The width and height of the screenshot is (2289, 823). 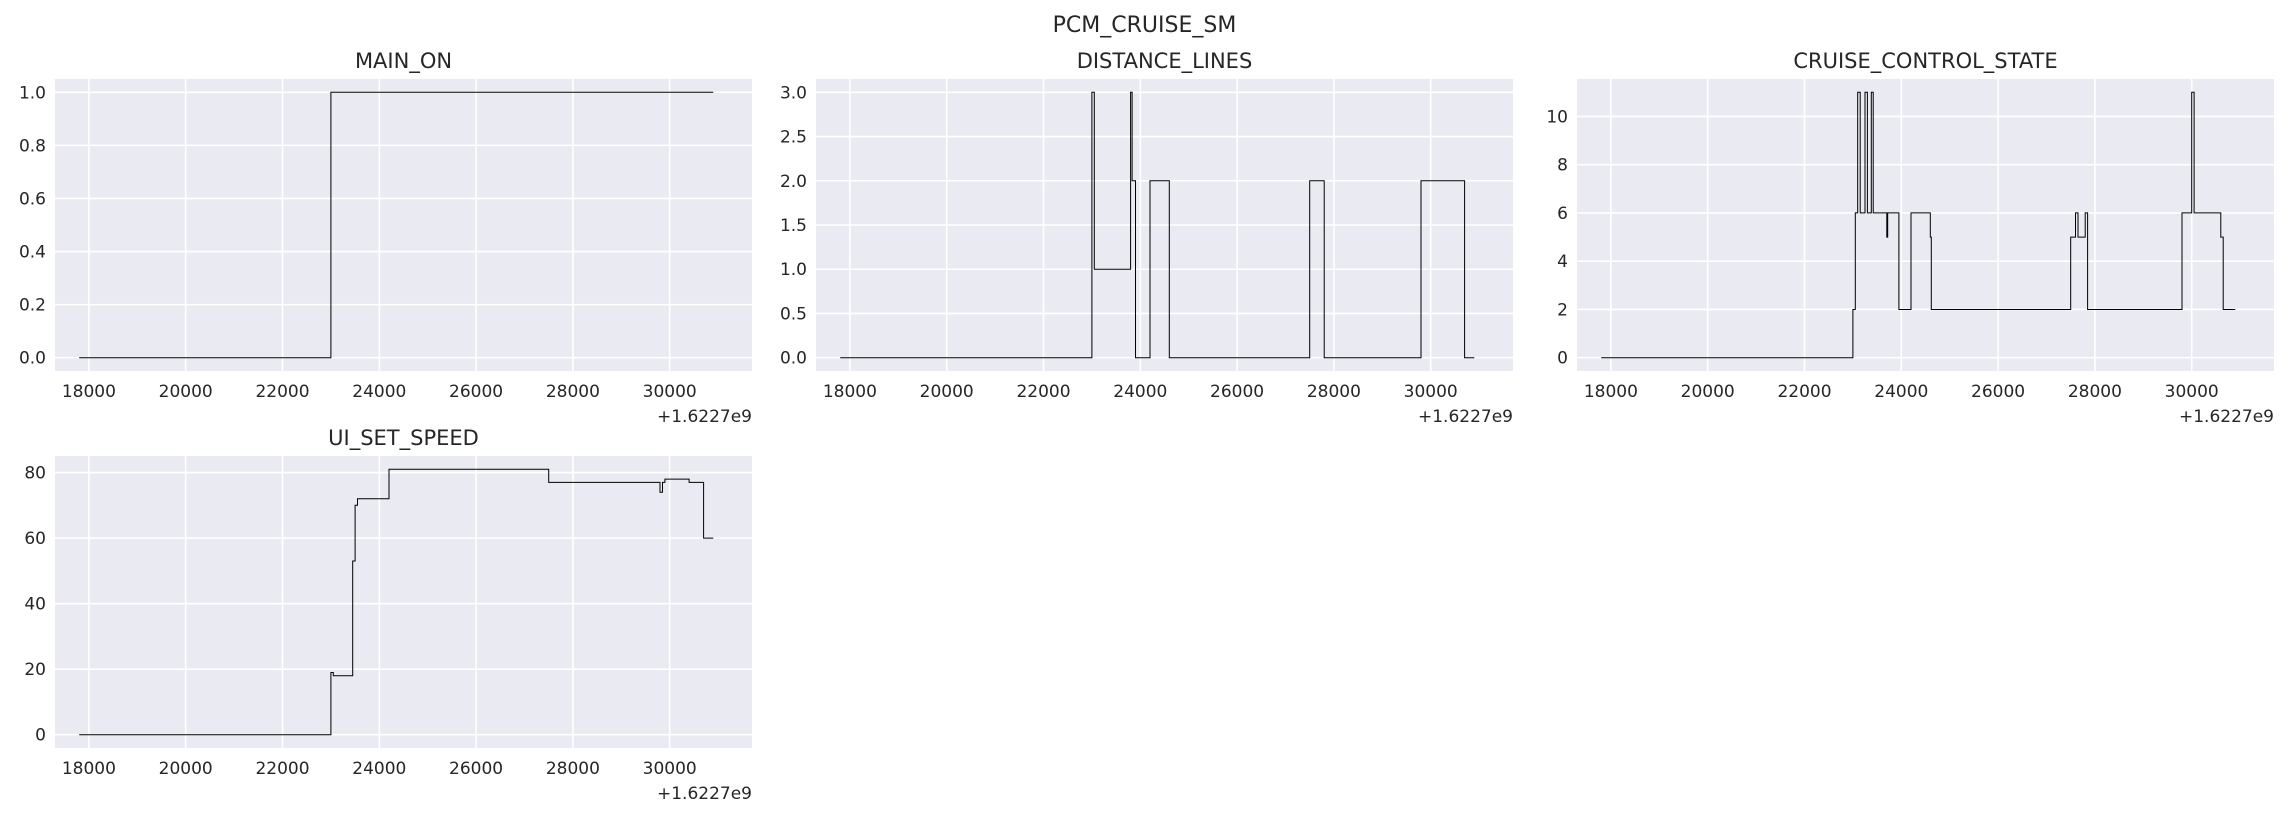 What do you see at coordinates (32, 253) in the screenshot?
I see `y-tick-label: 0.4` at bounding box center [32, 253].